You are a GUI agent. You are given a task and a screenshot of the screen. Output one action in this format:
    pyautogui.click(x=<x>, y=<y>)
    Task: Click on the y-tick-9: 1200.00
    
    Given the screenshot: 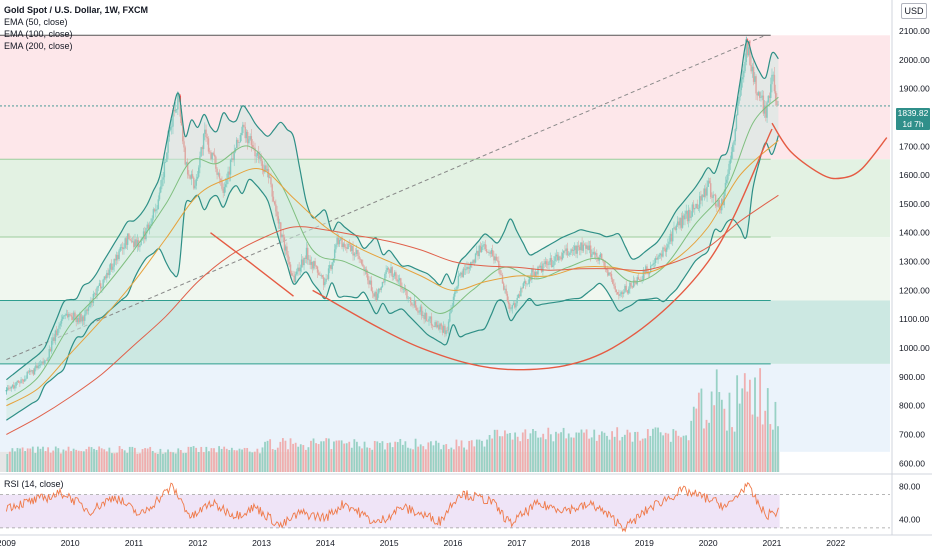 What is the action you would take?
    pyautogui.click(x=914, y=290)
    